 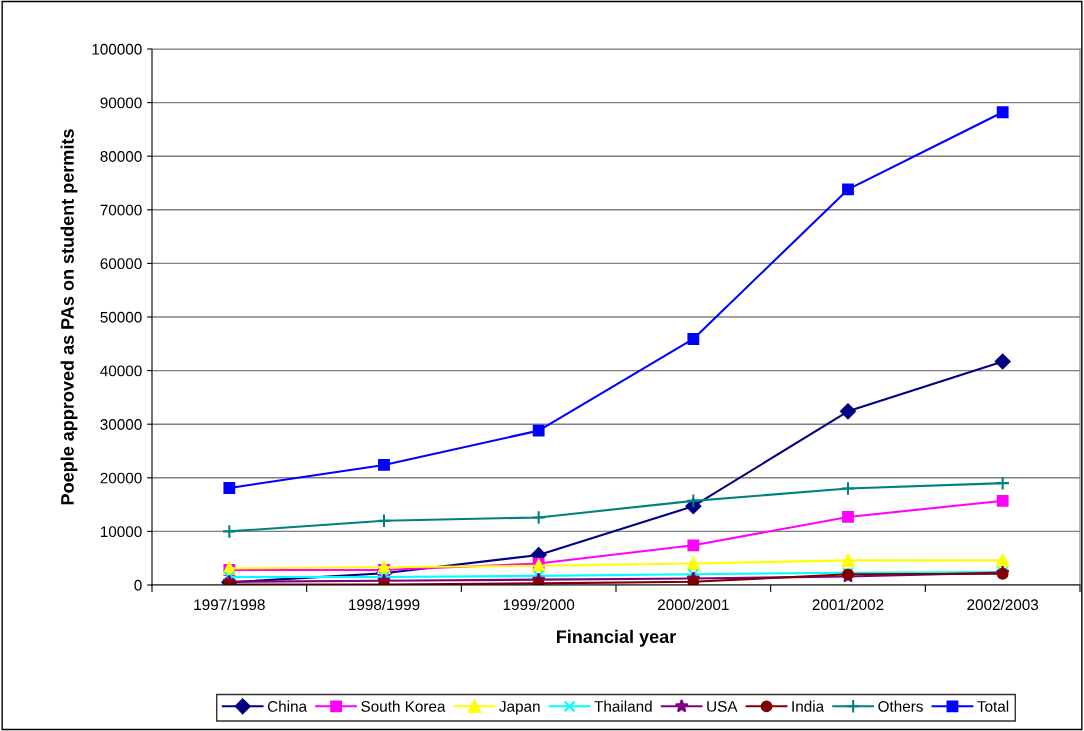 What do you see at coordinates (1003, 604) in the screenshot?
I see `x-tick-label: 2002/2003` at bounding box center [1003, 604].